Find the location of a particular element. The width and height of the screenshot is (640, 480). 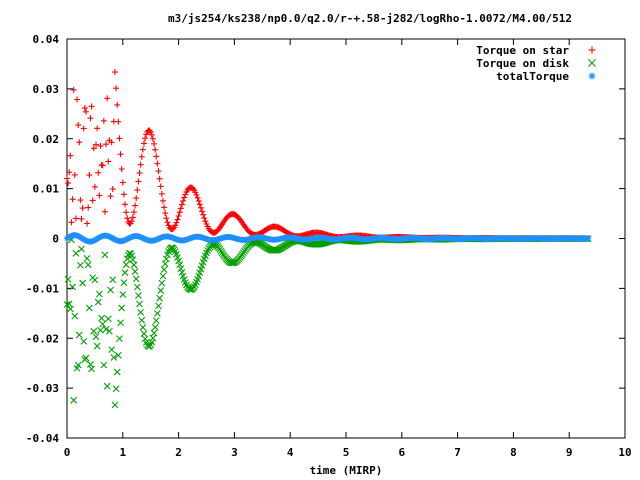

legend-label-total-torque: totalTorque is located at coordinates (532, 76).